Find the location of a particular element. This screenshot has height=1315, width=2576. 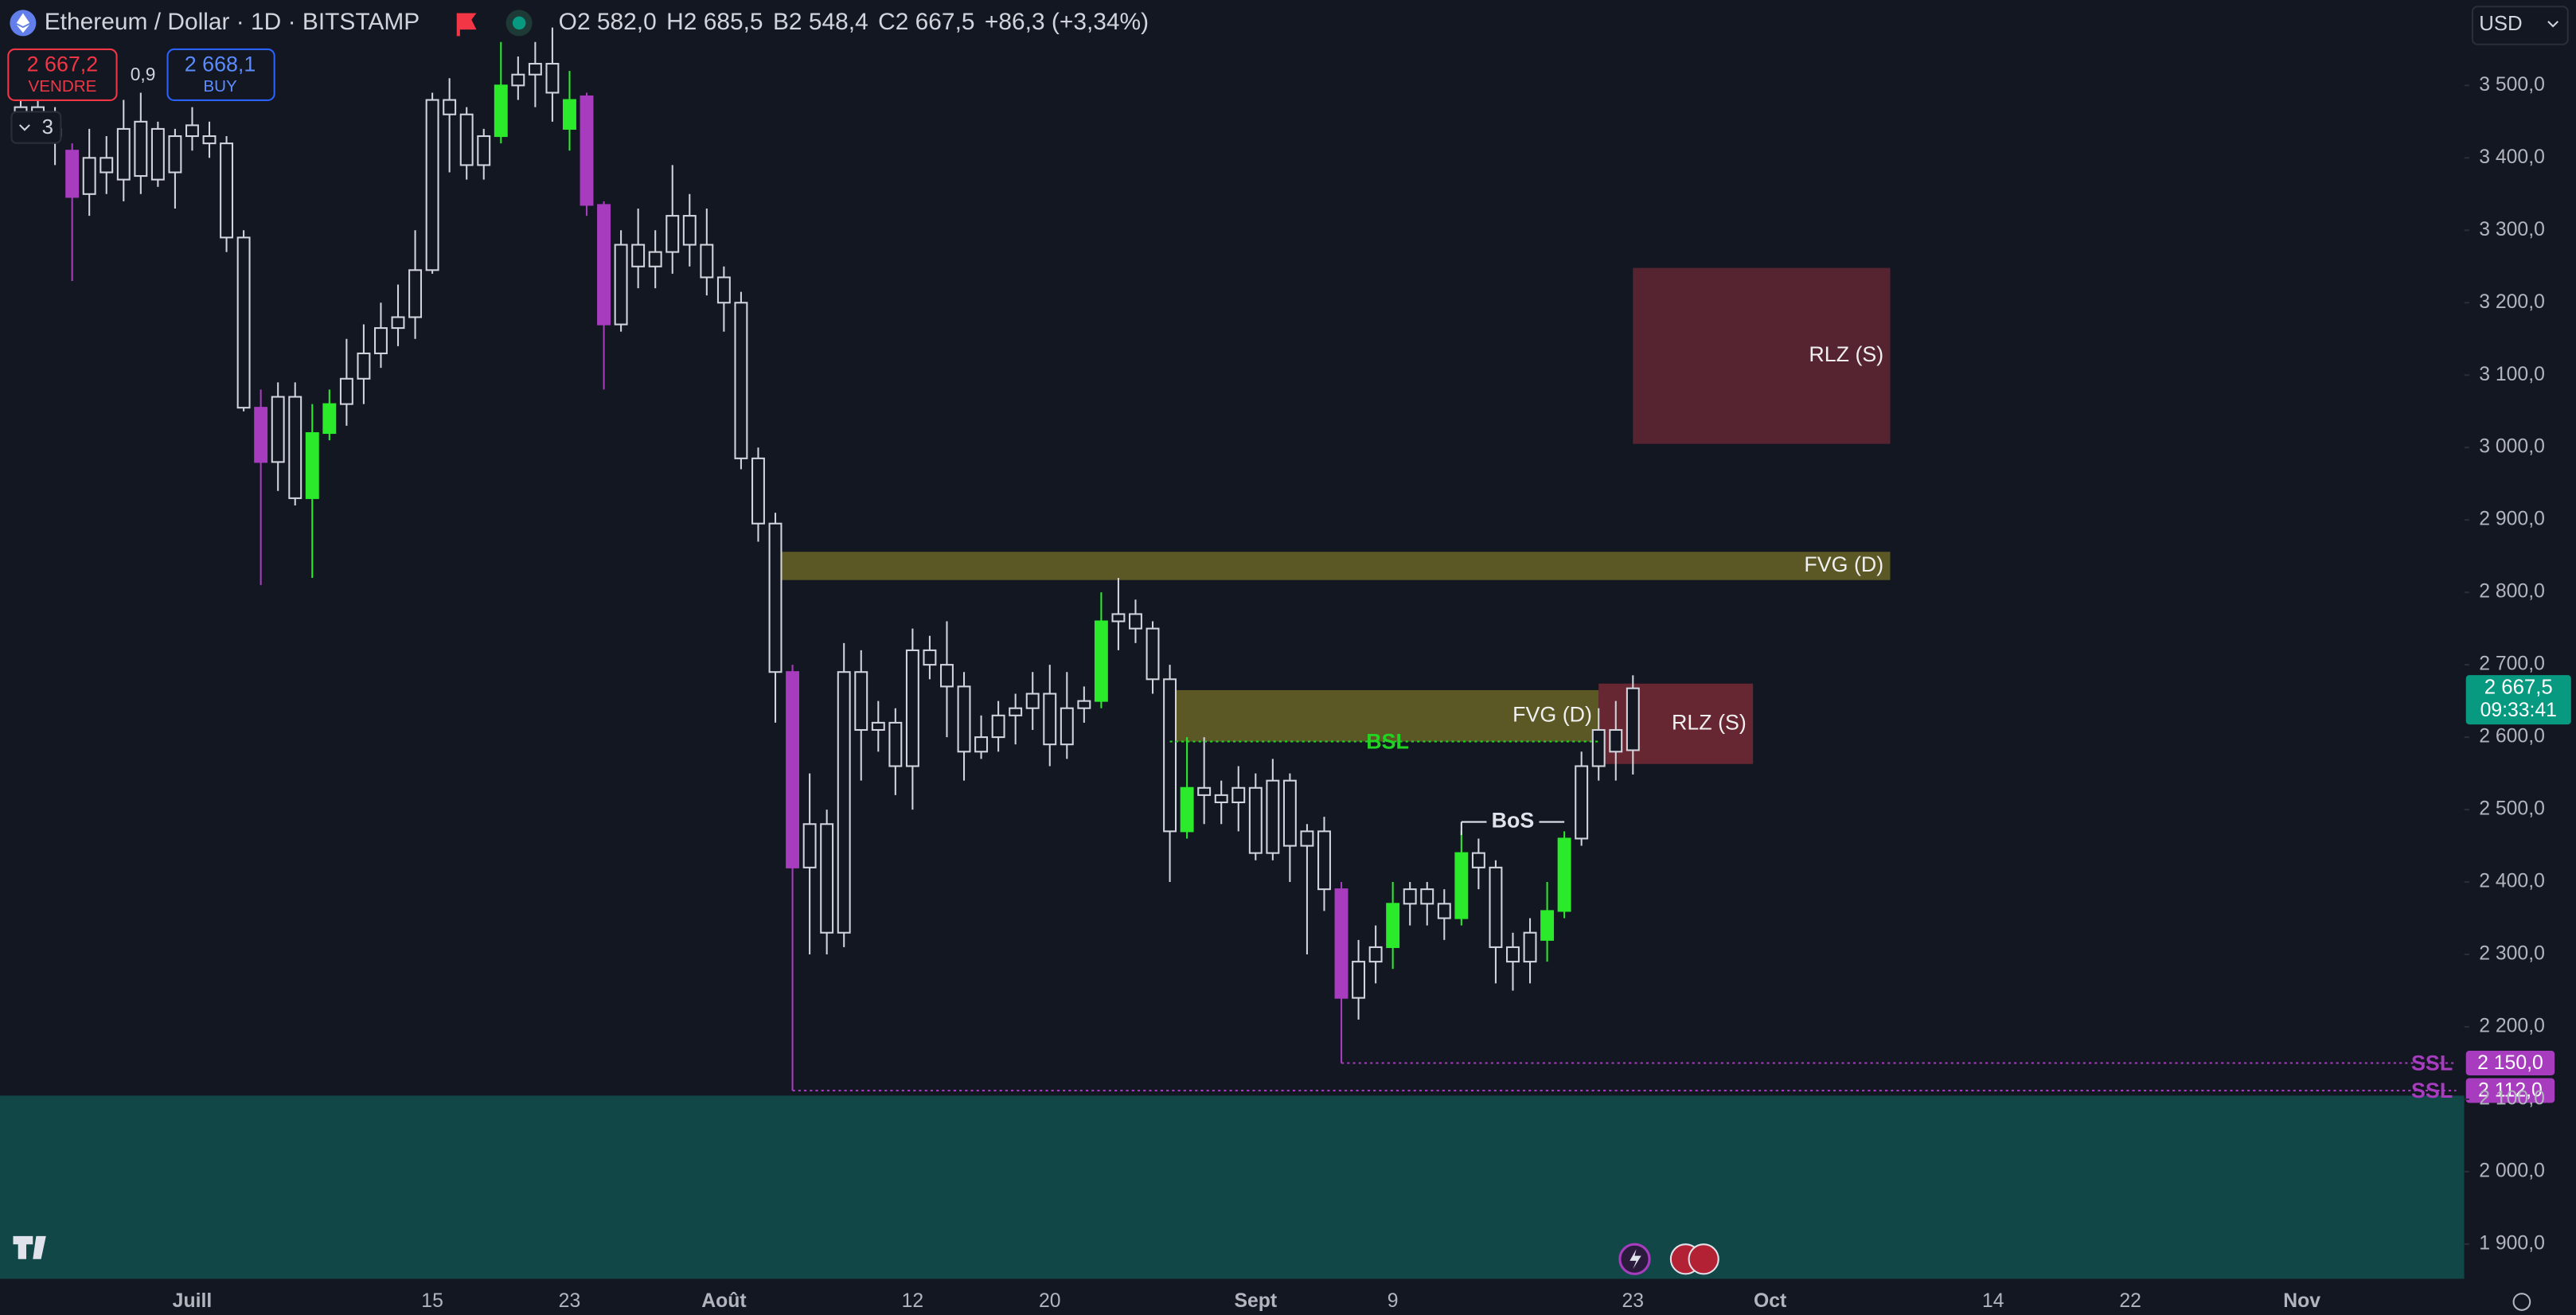

sell-box is located at coordinates (62, 74).